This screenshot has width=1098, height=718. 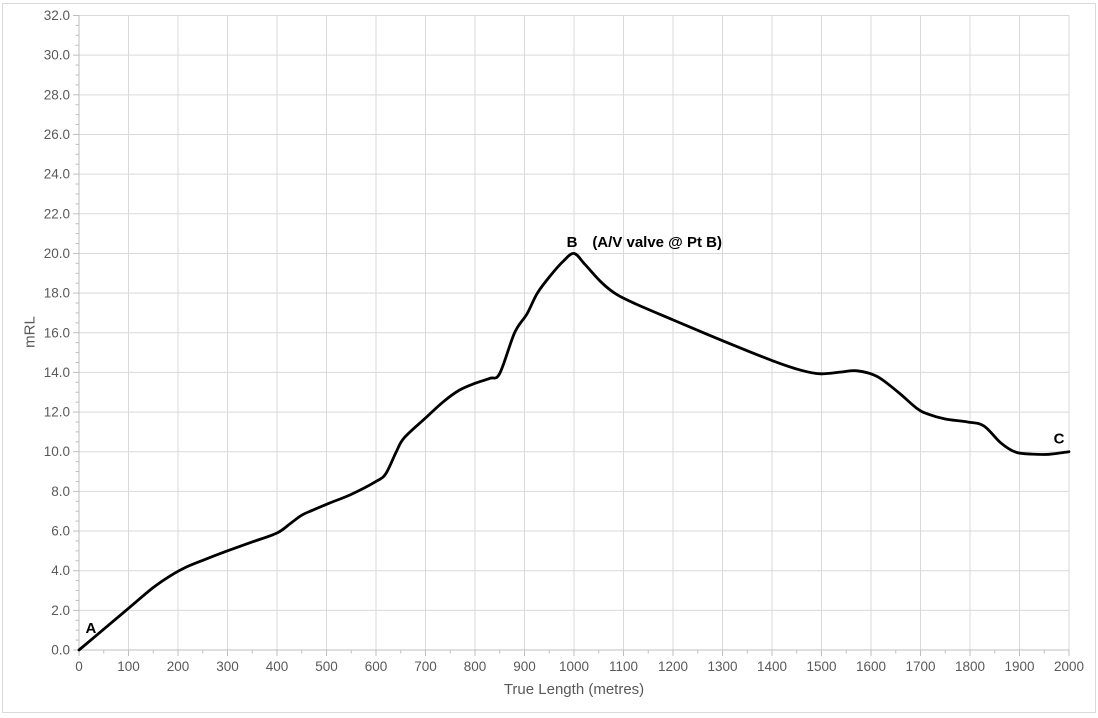 I want to click on annotation-label: B, so click(x=572, y=242).